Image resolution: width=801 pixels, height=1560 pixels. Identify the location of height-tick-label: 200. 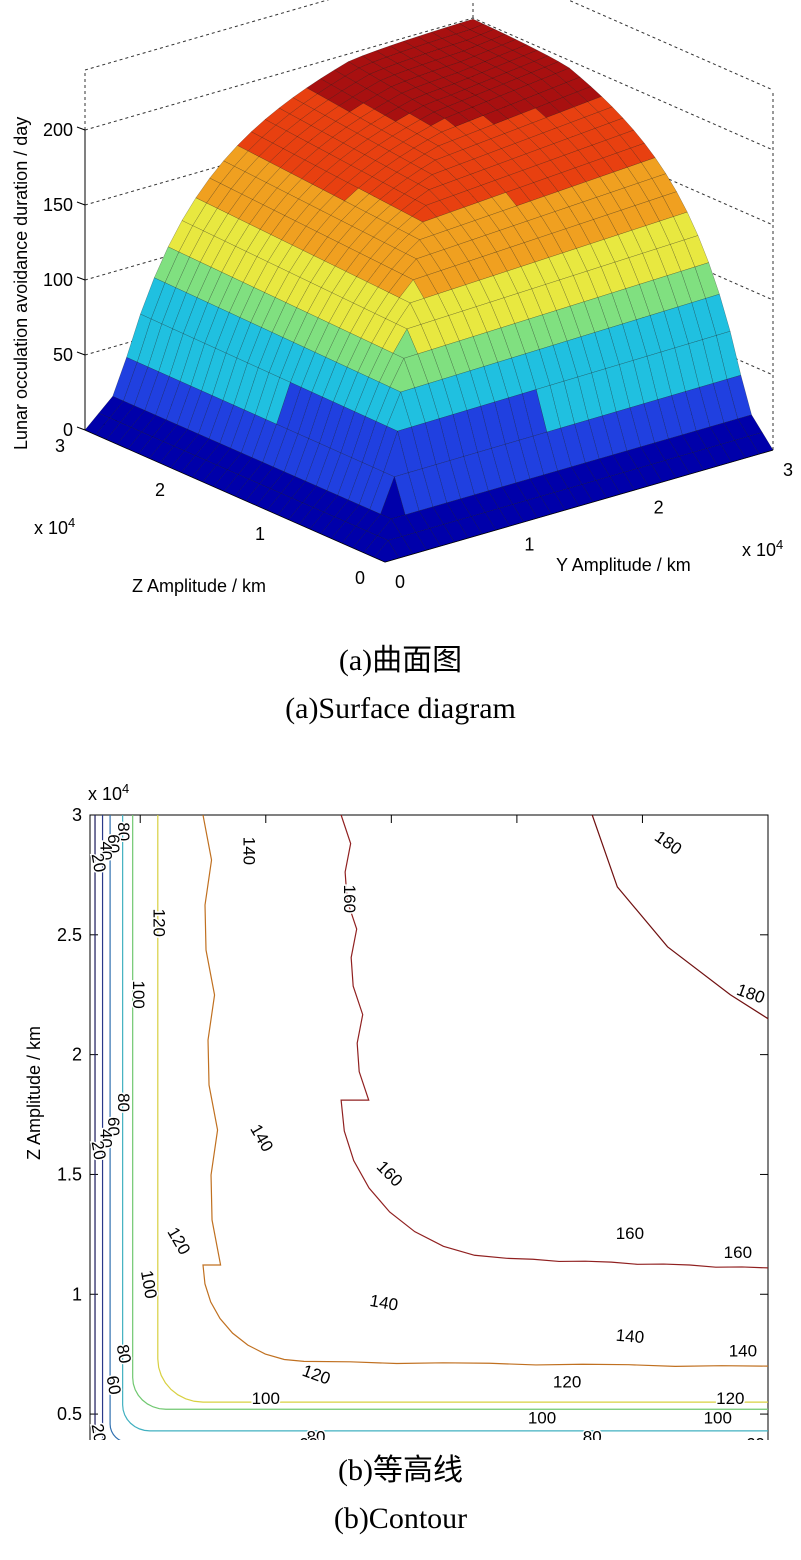
(58, 130).